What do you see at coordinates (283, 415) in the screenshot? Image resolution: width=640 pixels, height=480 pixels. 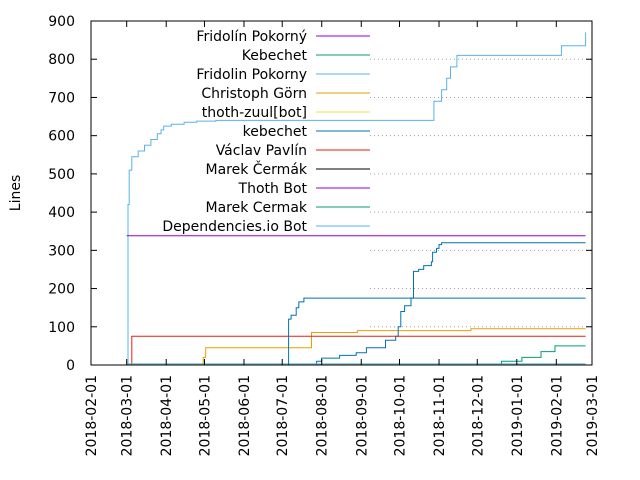 I see `x-tick-label: 2018-07-01` at bounding box center [283, 415].